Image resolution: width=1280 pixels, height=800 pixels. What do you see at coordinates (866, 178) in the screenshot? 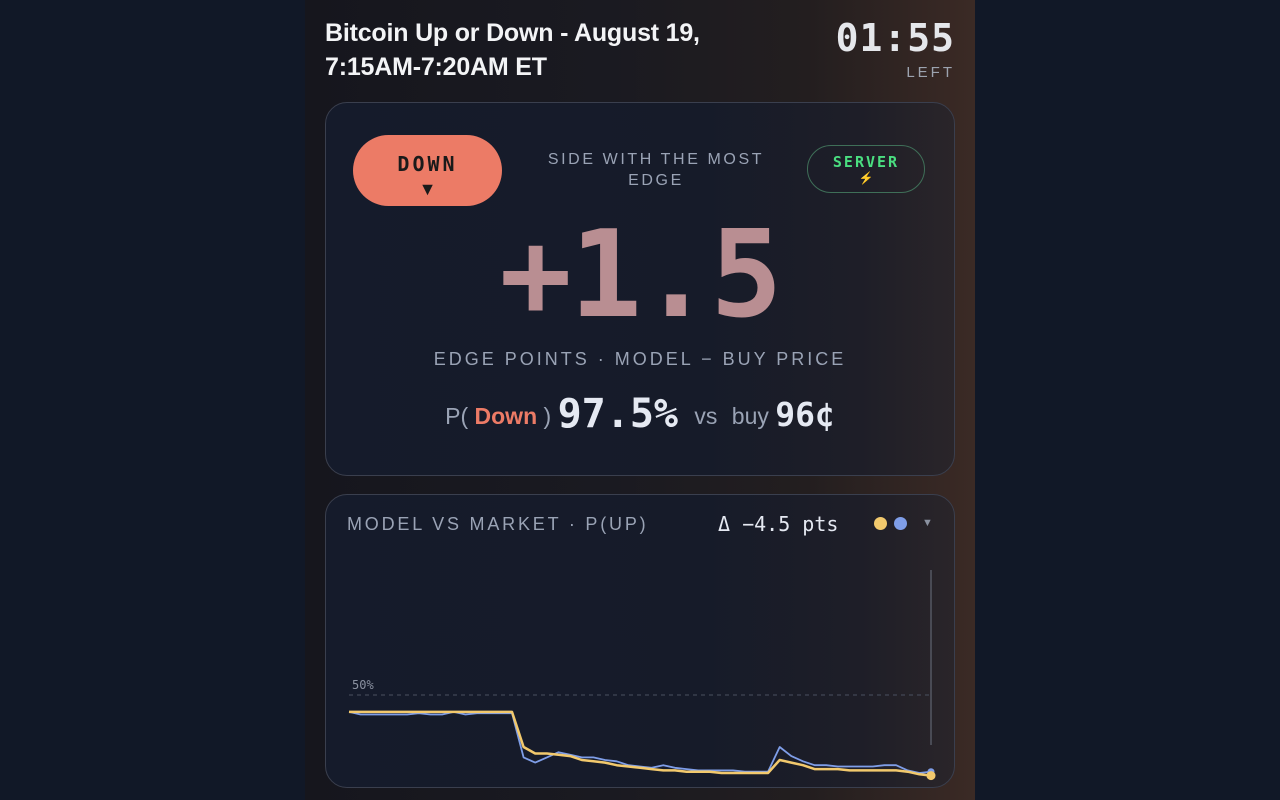
I see `lightning-icon: ⚡` at bounding box center [866, 178].